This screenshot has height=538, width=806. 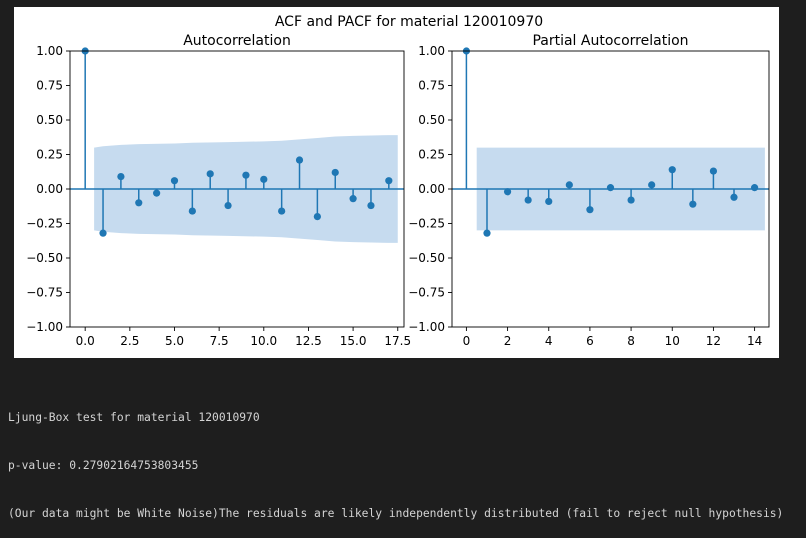 I want to click on x-tick-label: 15.0, so click(x=353, y=341).